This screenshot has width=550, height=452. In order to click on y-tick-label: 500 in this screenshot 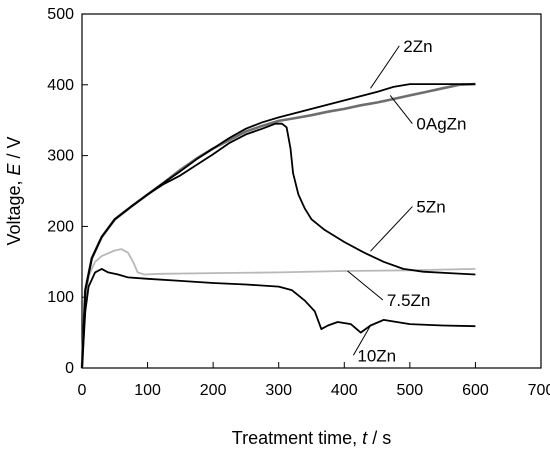, I will do `click(60, 14)`.